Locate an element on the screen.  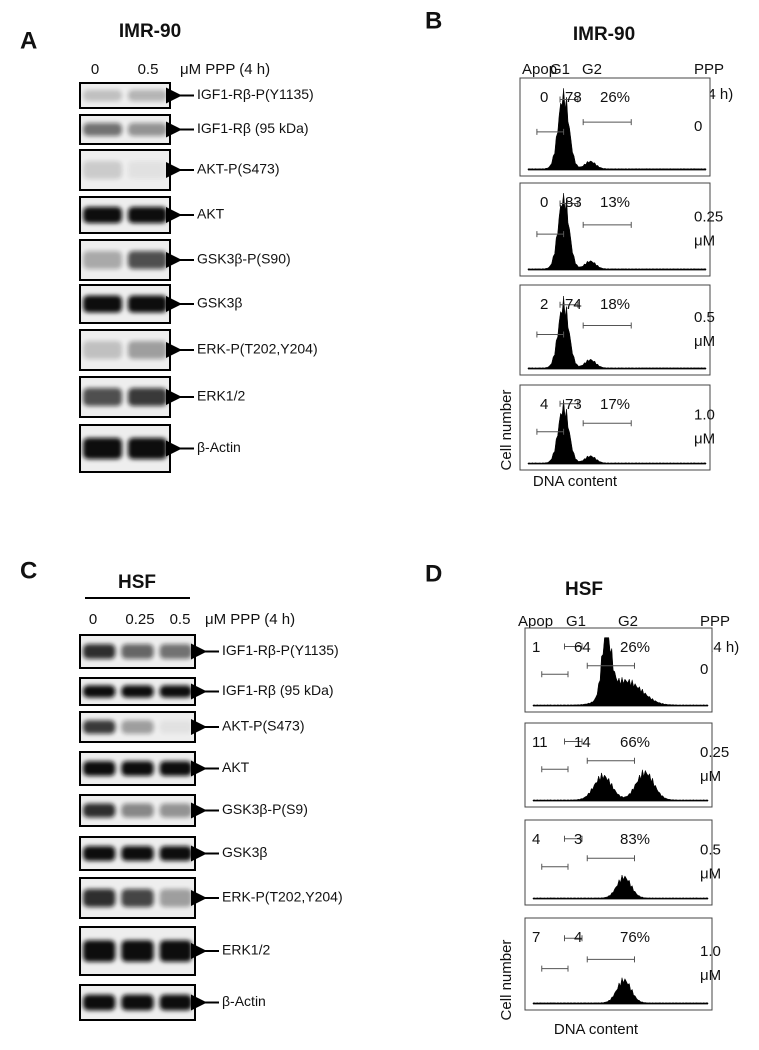
gate-percent: 0 is located at coordinates (544, 202).